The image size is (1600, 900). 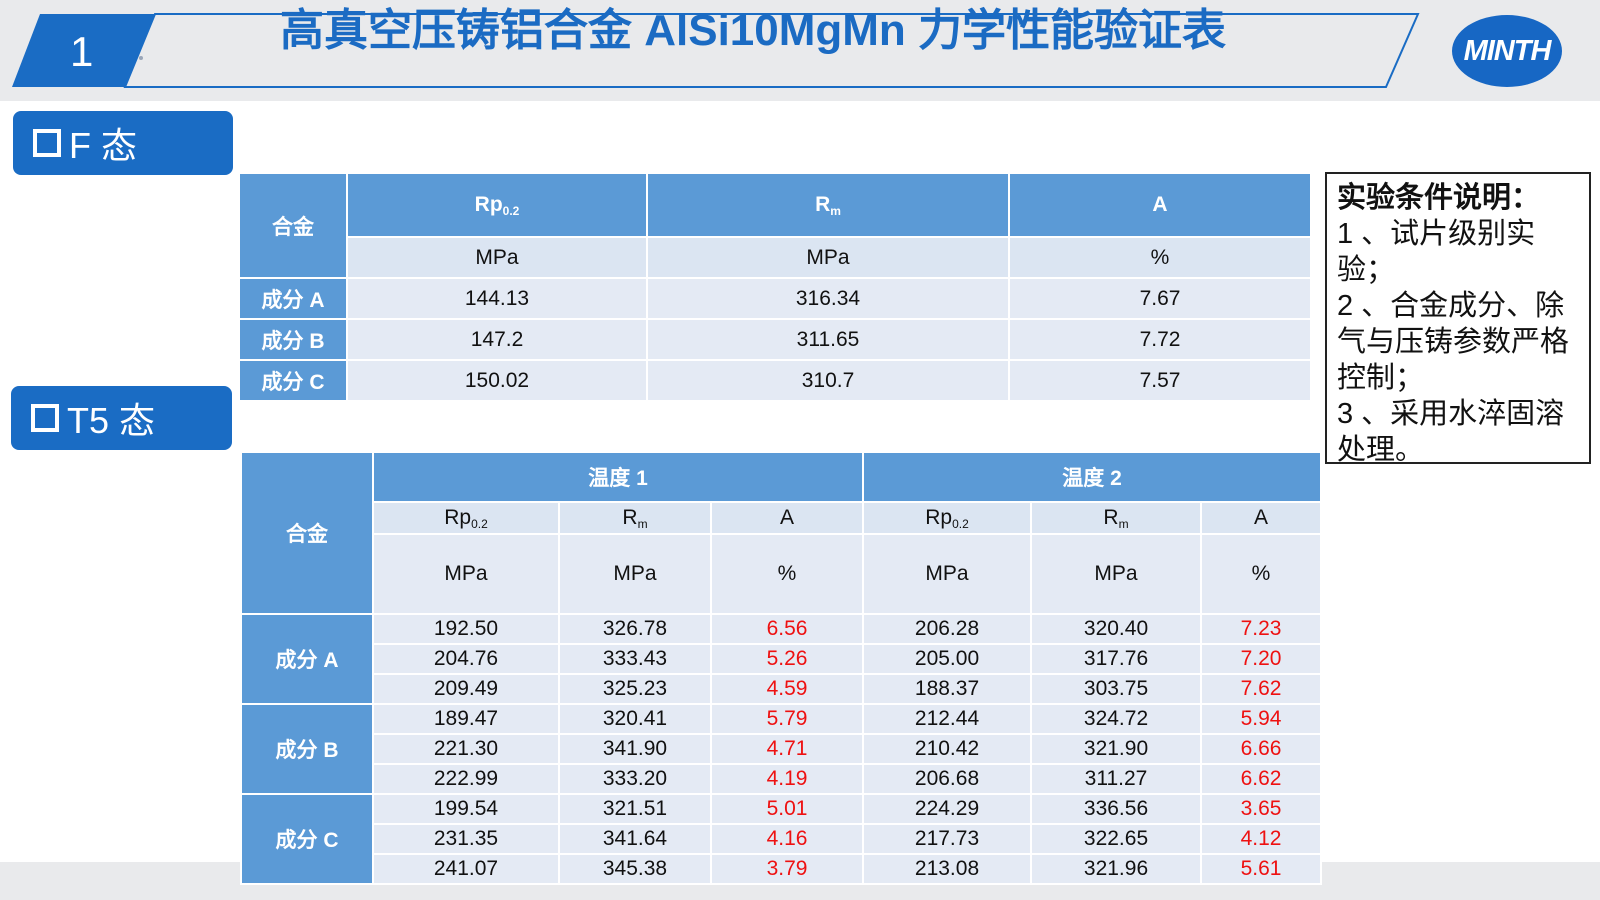 I want to click on table-cell: 199.54, so click(x=466, y=809).